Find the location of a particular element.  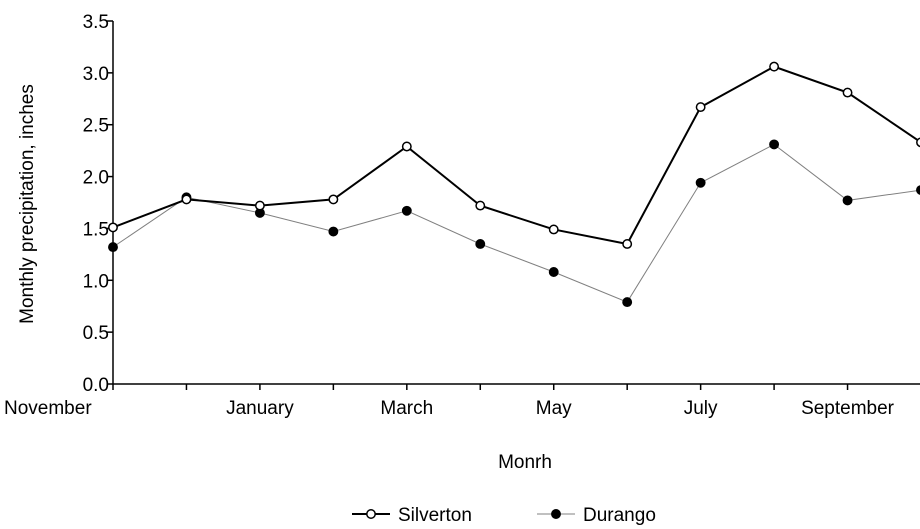

x-tick-label: March is located at coordinates (406, 408).